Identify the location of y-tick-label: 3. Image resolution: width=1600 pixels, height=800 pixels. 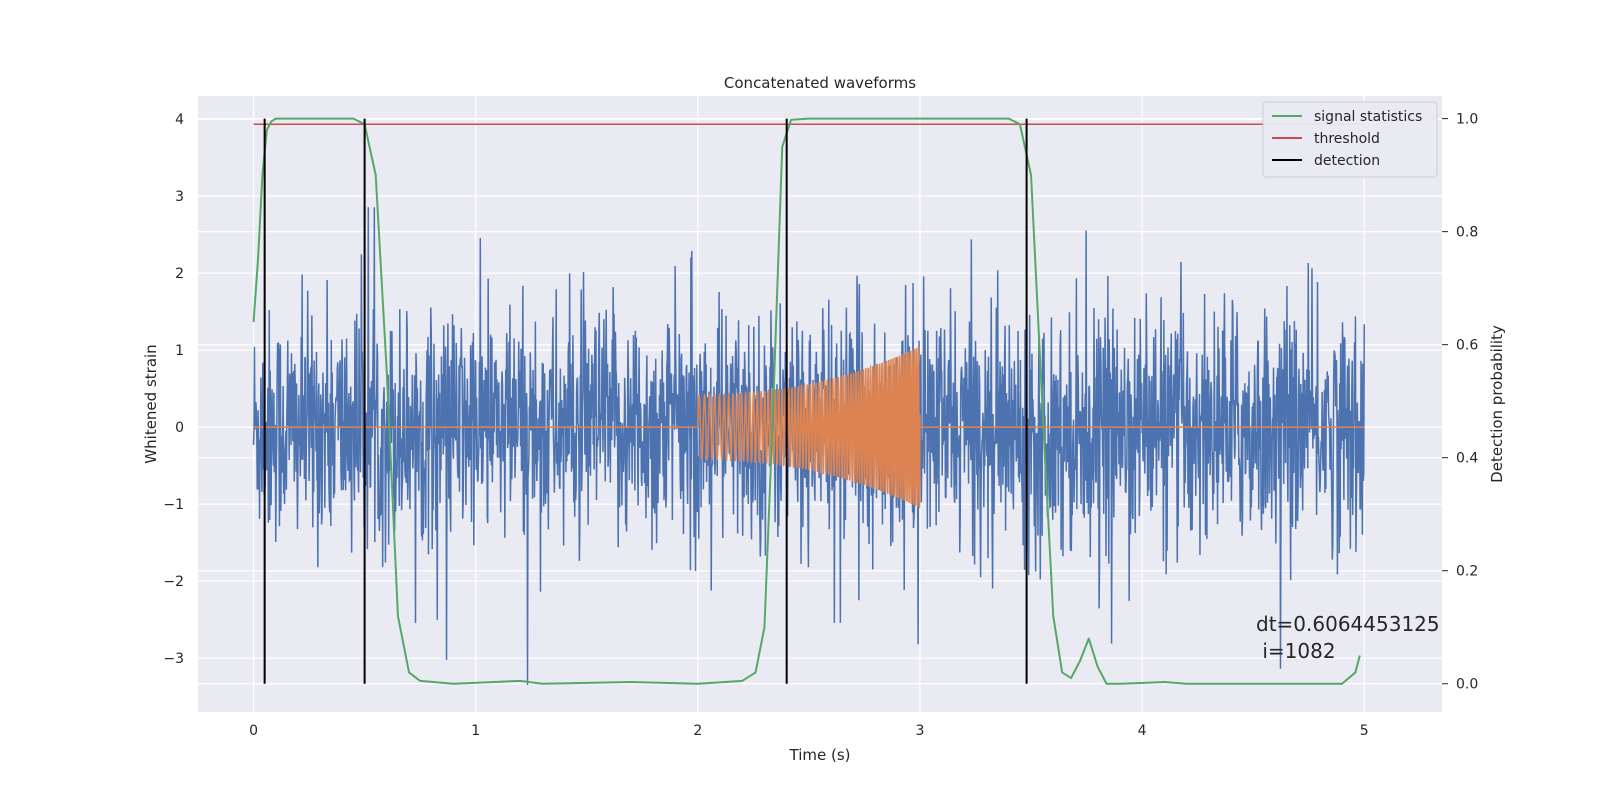
(179, 197).